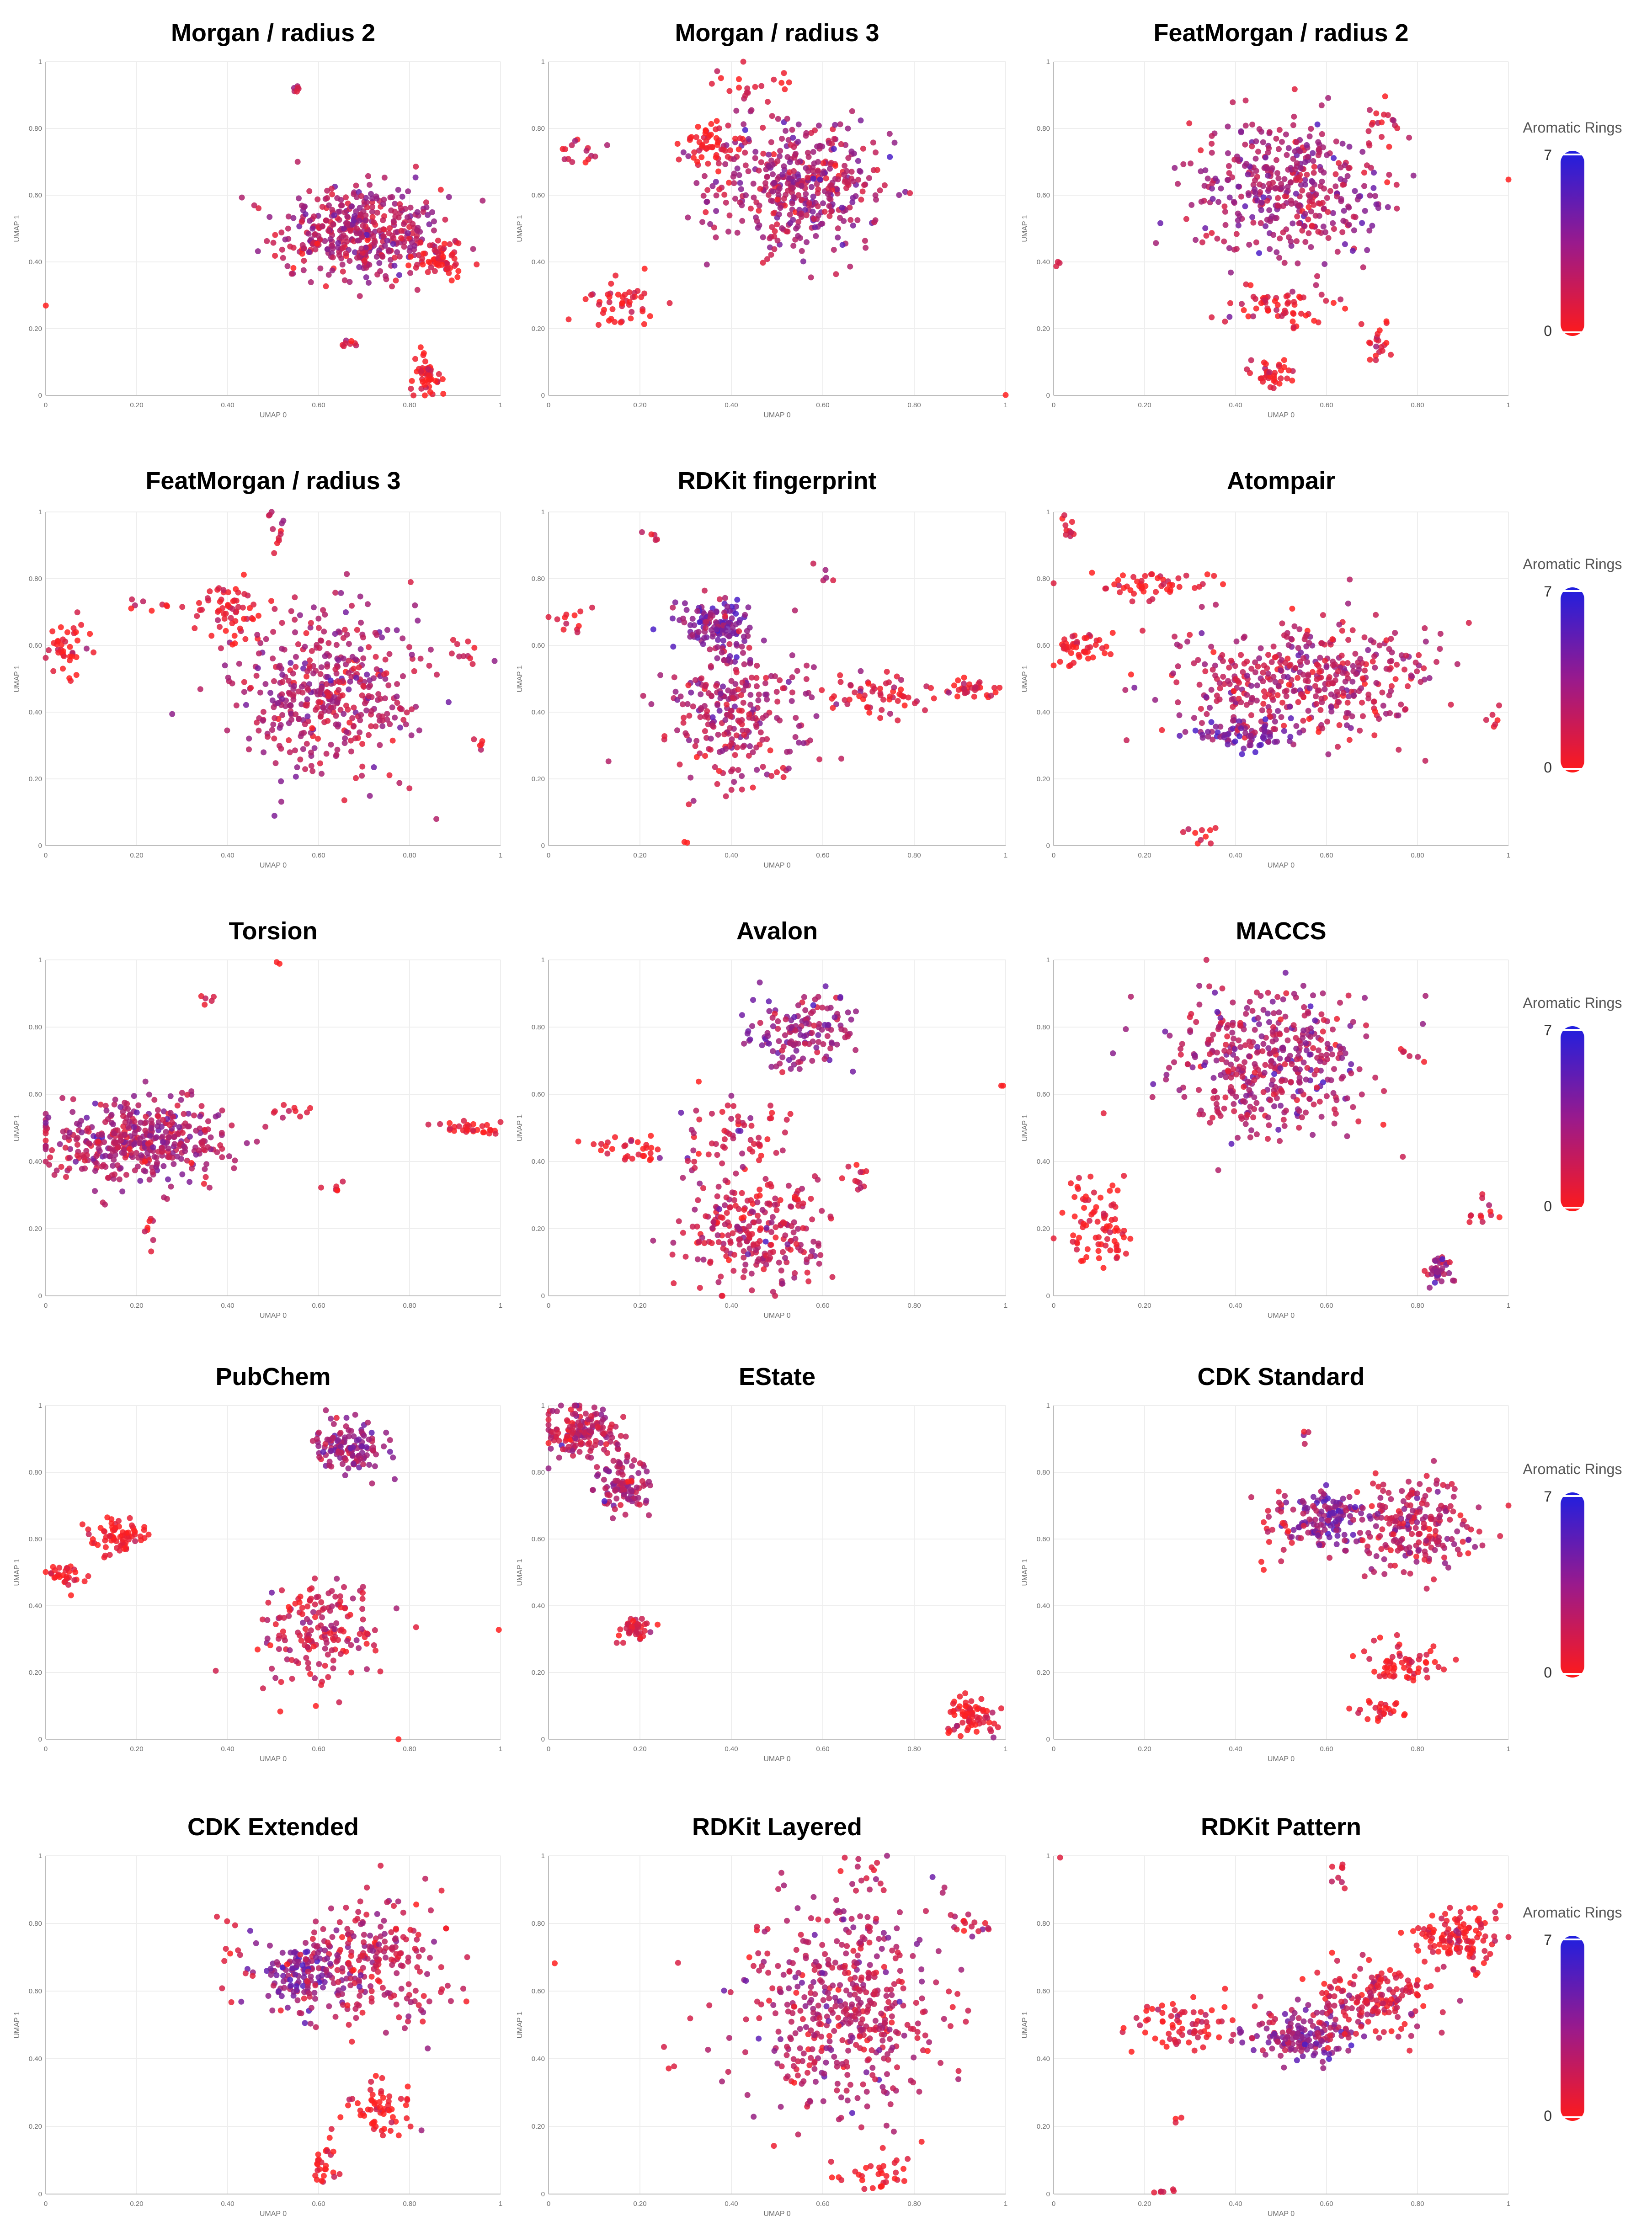 The height and width of the screenshot is (2237, 1652). I want to click on y-tick-label: 0.20, so click(538, 329).